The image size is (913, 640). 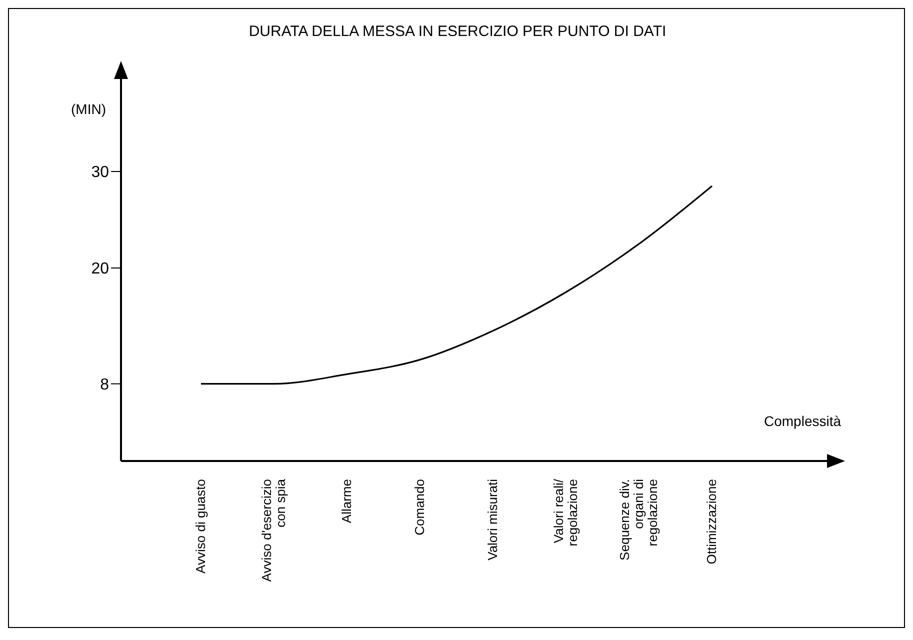 I want to click on y-tick-label: 8, so click(x=105, y=385).